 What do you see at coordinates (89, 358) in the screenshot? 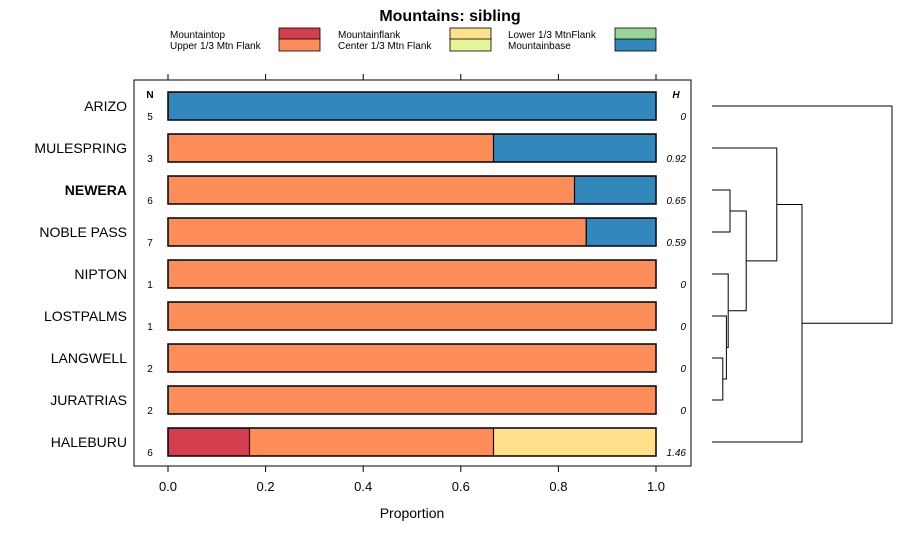
I see `row-label-langwell: LANGWELL` at bounding box center [89, 358].